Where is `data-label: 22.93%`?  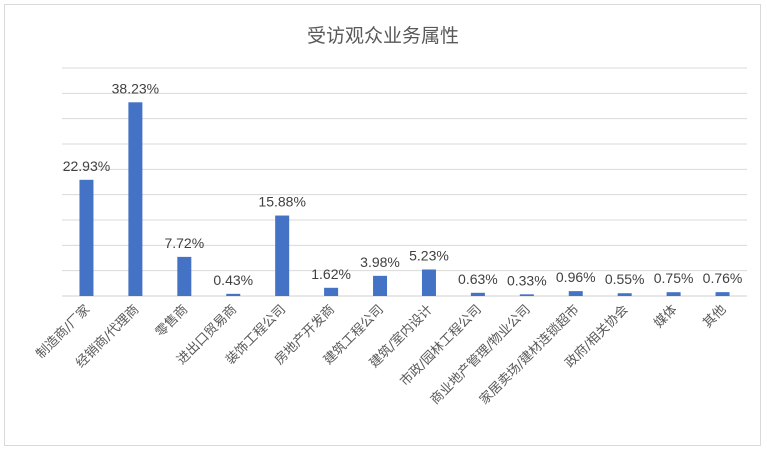 data-label: 22.93% is located at coordinates (86, 166).